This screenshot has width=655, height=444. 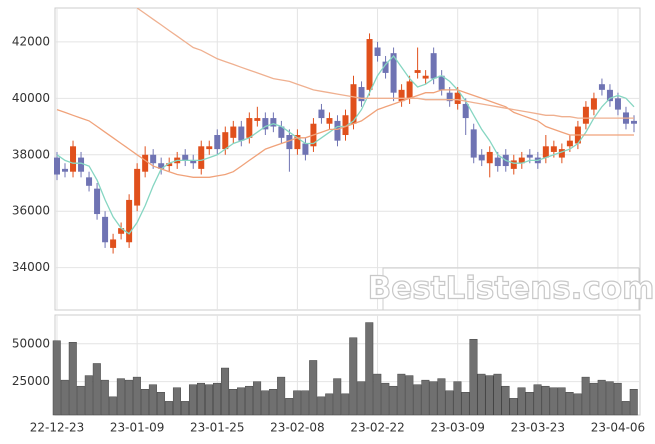 I want to click on x-tick-label: 23-04-06, so click(x=618, y=428).